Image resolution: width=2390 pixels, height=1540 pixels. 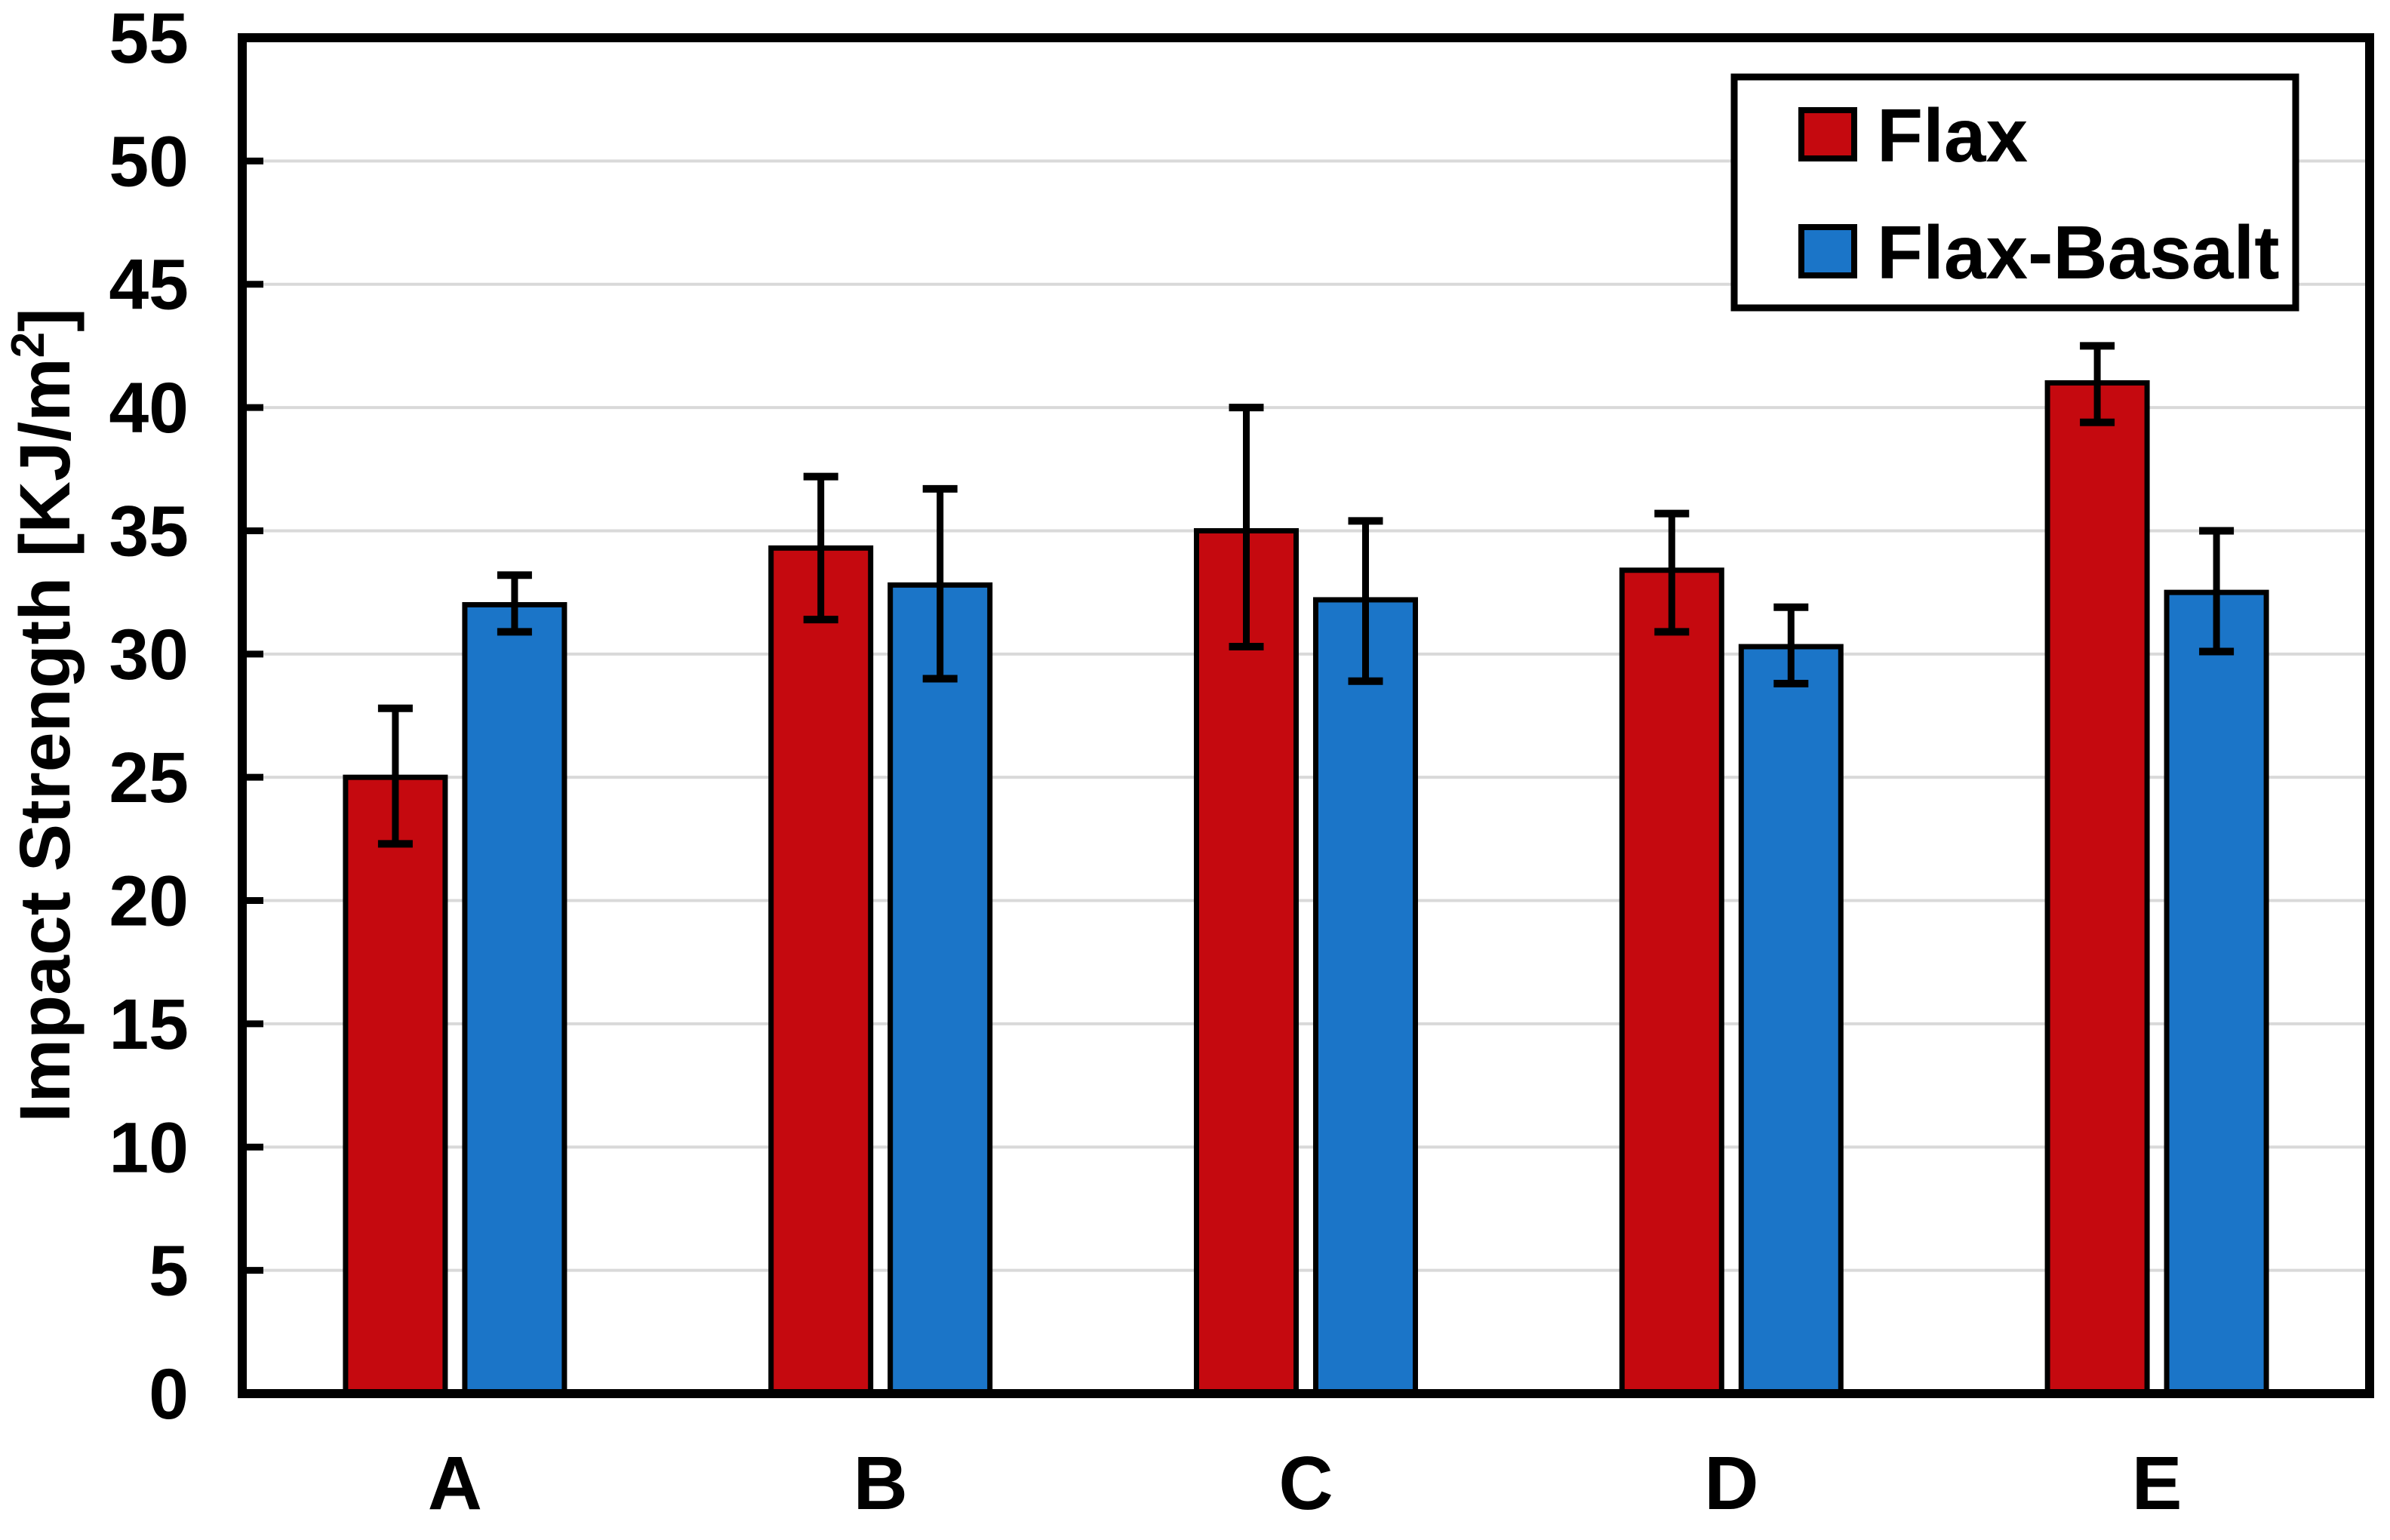 I want to click on y-axis-title-close: ], so click(x=45, y=320).